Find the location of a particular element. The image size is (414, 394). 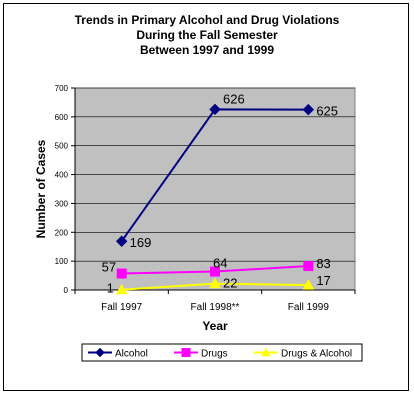

x-axis-label: Year is located at coordinates (215, 326).